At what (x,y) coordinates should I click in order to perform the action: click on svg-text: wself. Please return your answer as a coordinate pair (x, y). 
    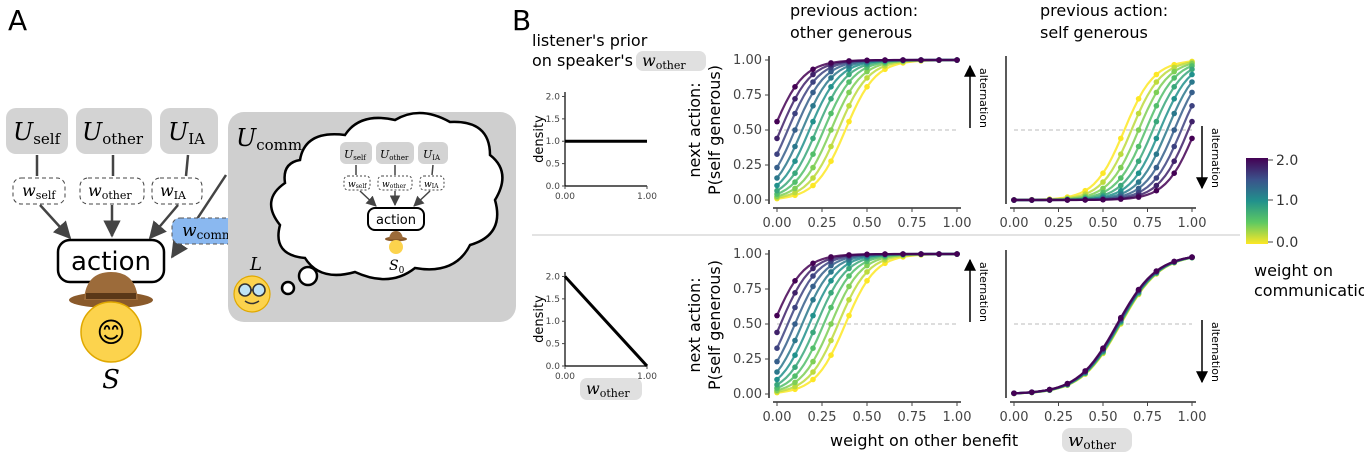
    Looking at the image, I should click on (39, 191).